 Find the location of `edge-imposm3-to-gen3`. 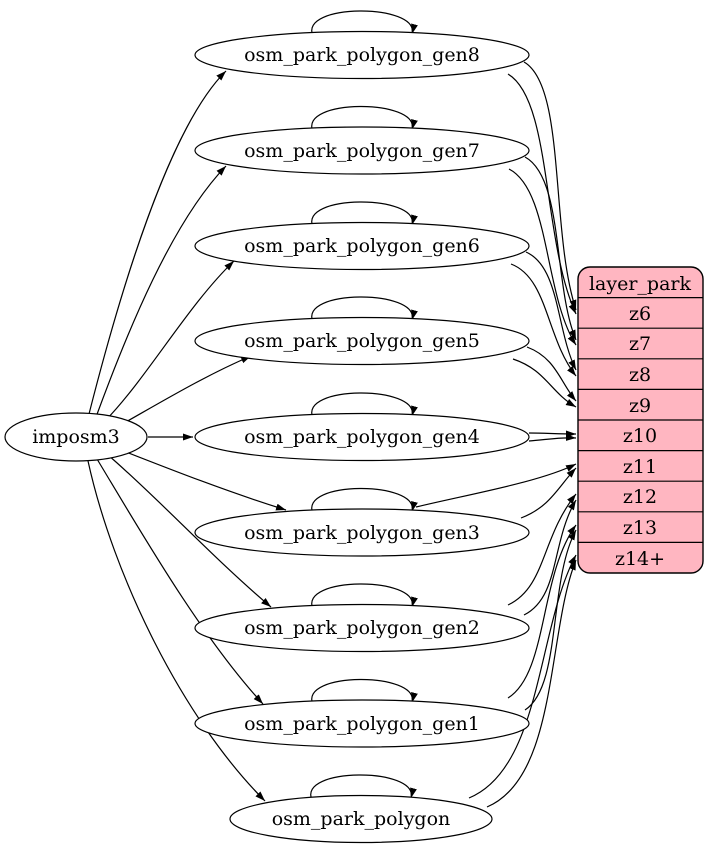

edge-imposm3-to-gen3 is located at coordinates (203, 480).